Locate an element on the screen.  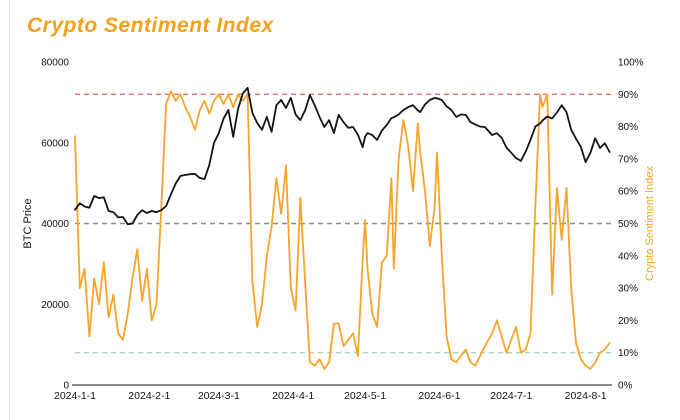
y-right-tick-label: 20% is located at coordinates (628, 321).